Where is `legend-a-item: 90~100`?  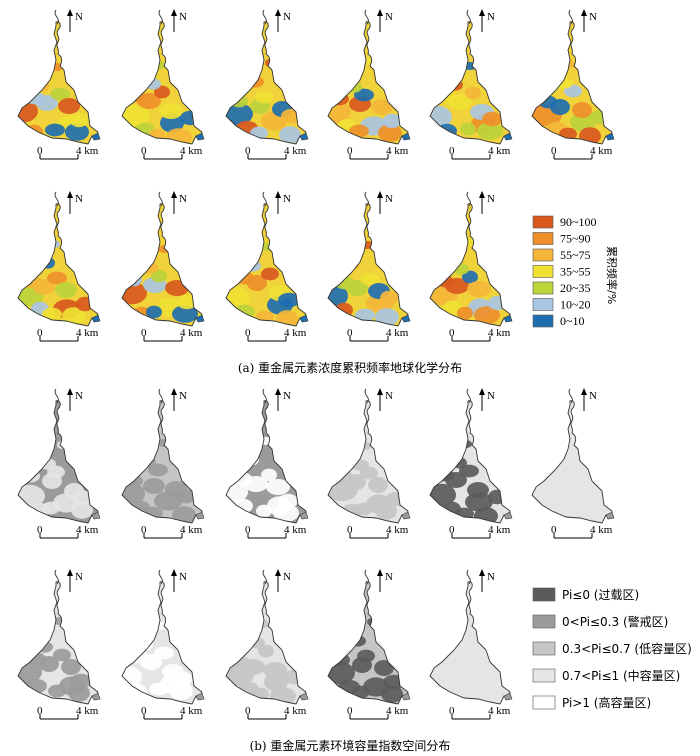
legend-a-item: 90~100 is located at coordinates (564, 222).